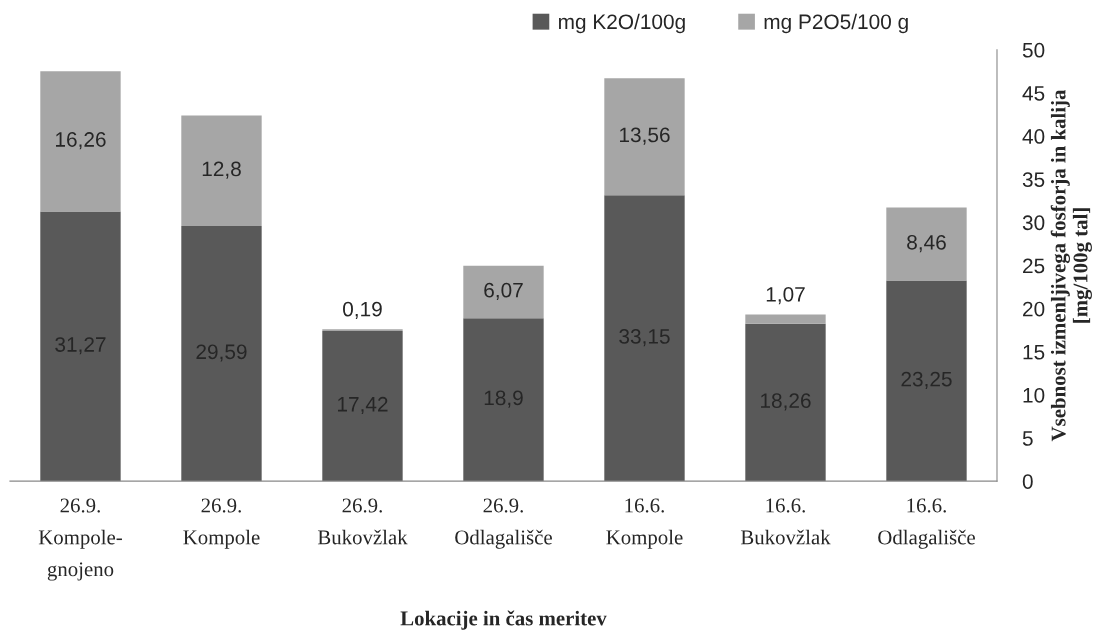 This screenshot has width=1109, height=639. Describe the element at coordinates (785, 521) in the screenshot. I see `x-tick-label: 16.6. Bukovžlak` at that location.